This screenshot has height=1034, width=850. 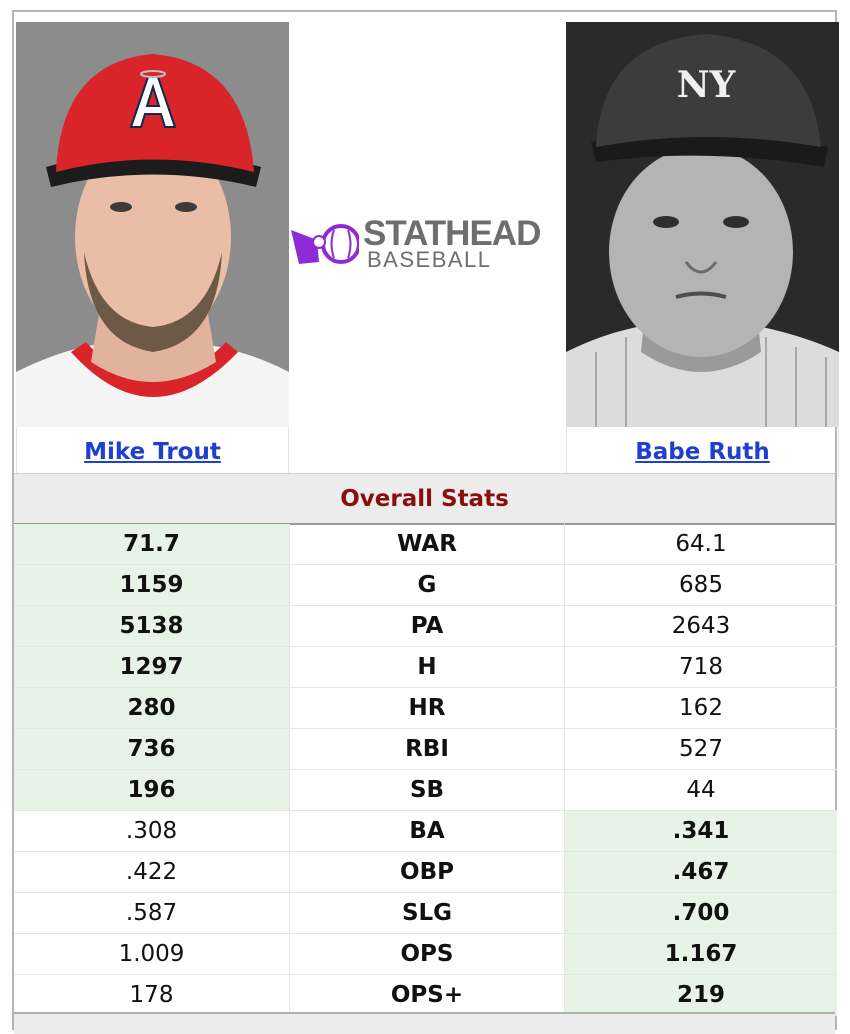 I want to click on player-2-stat-value: 527, so click(x=700, y=749).